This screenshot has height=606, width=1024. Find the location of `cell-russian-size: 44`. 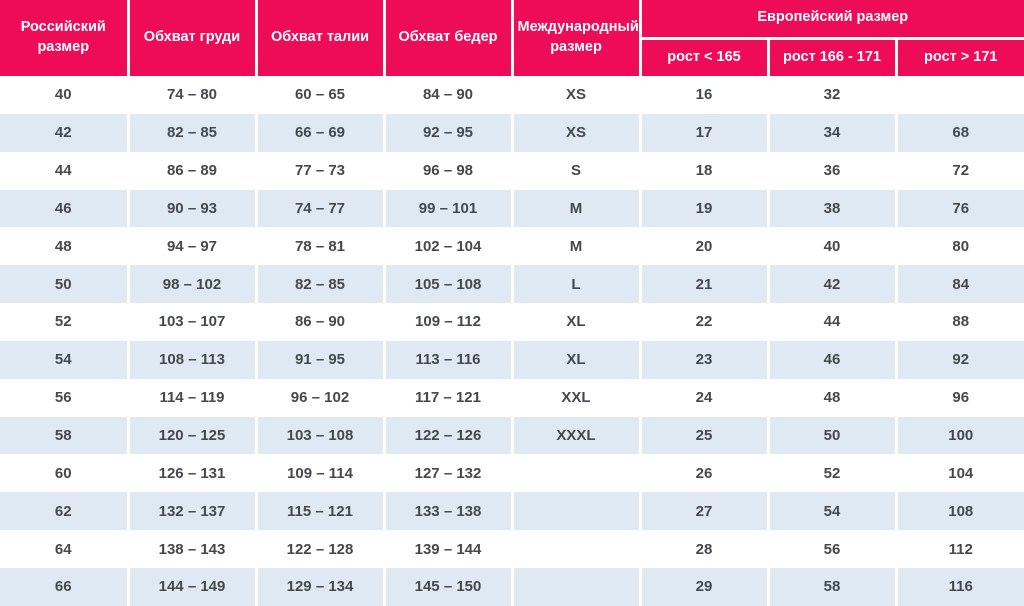

cell-russian-size: 44 is located at coordinates (65, 170).